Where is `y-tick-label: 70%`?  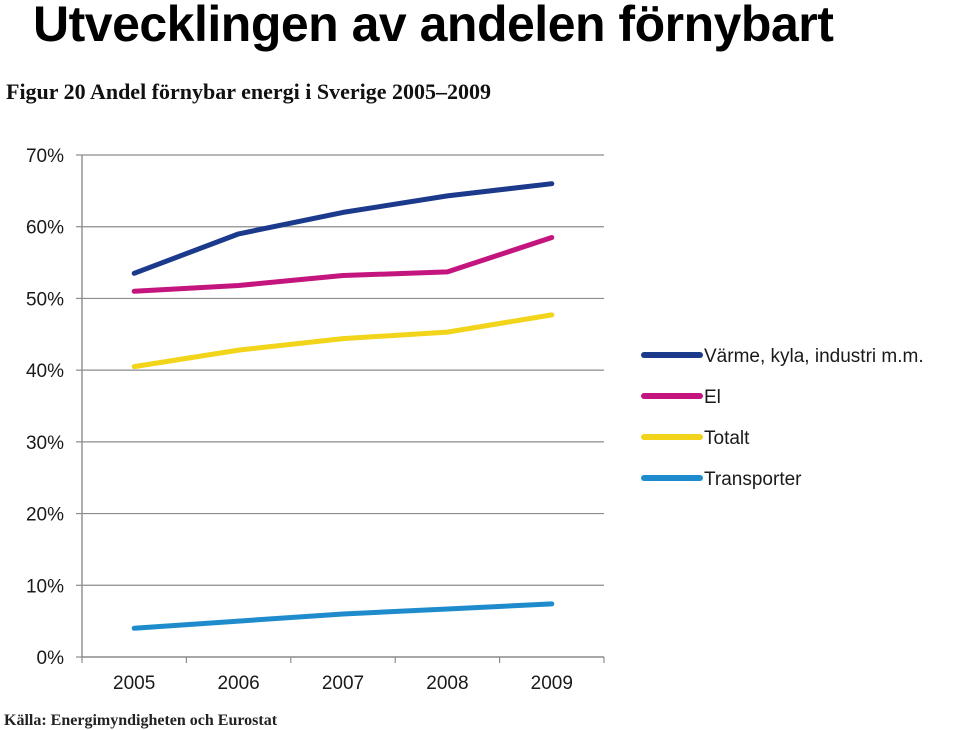
y-tick-label: 70% is located at coordinates (45, 156).